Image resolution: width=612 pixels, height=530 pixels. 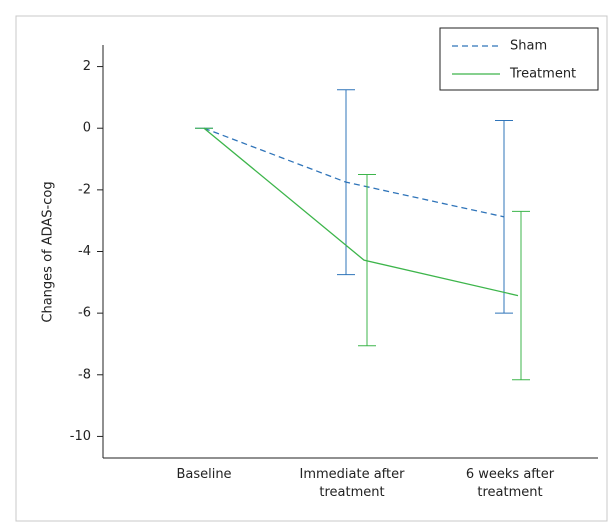 What do you see at coordinates (528, 46) in the screenshot?
I see `legend-label: Sham` at bounding box center [528, 46].